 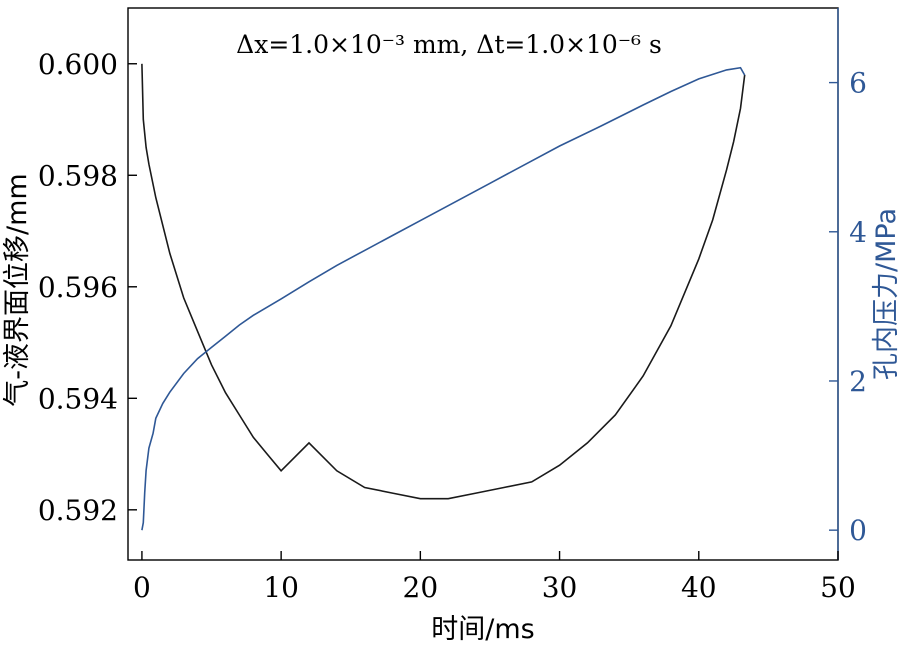 I want to click on left-y-tick-label: 0.598, so click(x=78, y=175).